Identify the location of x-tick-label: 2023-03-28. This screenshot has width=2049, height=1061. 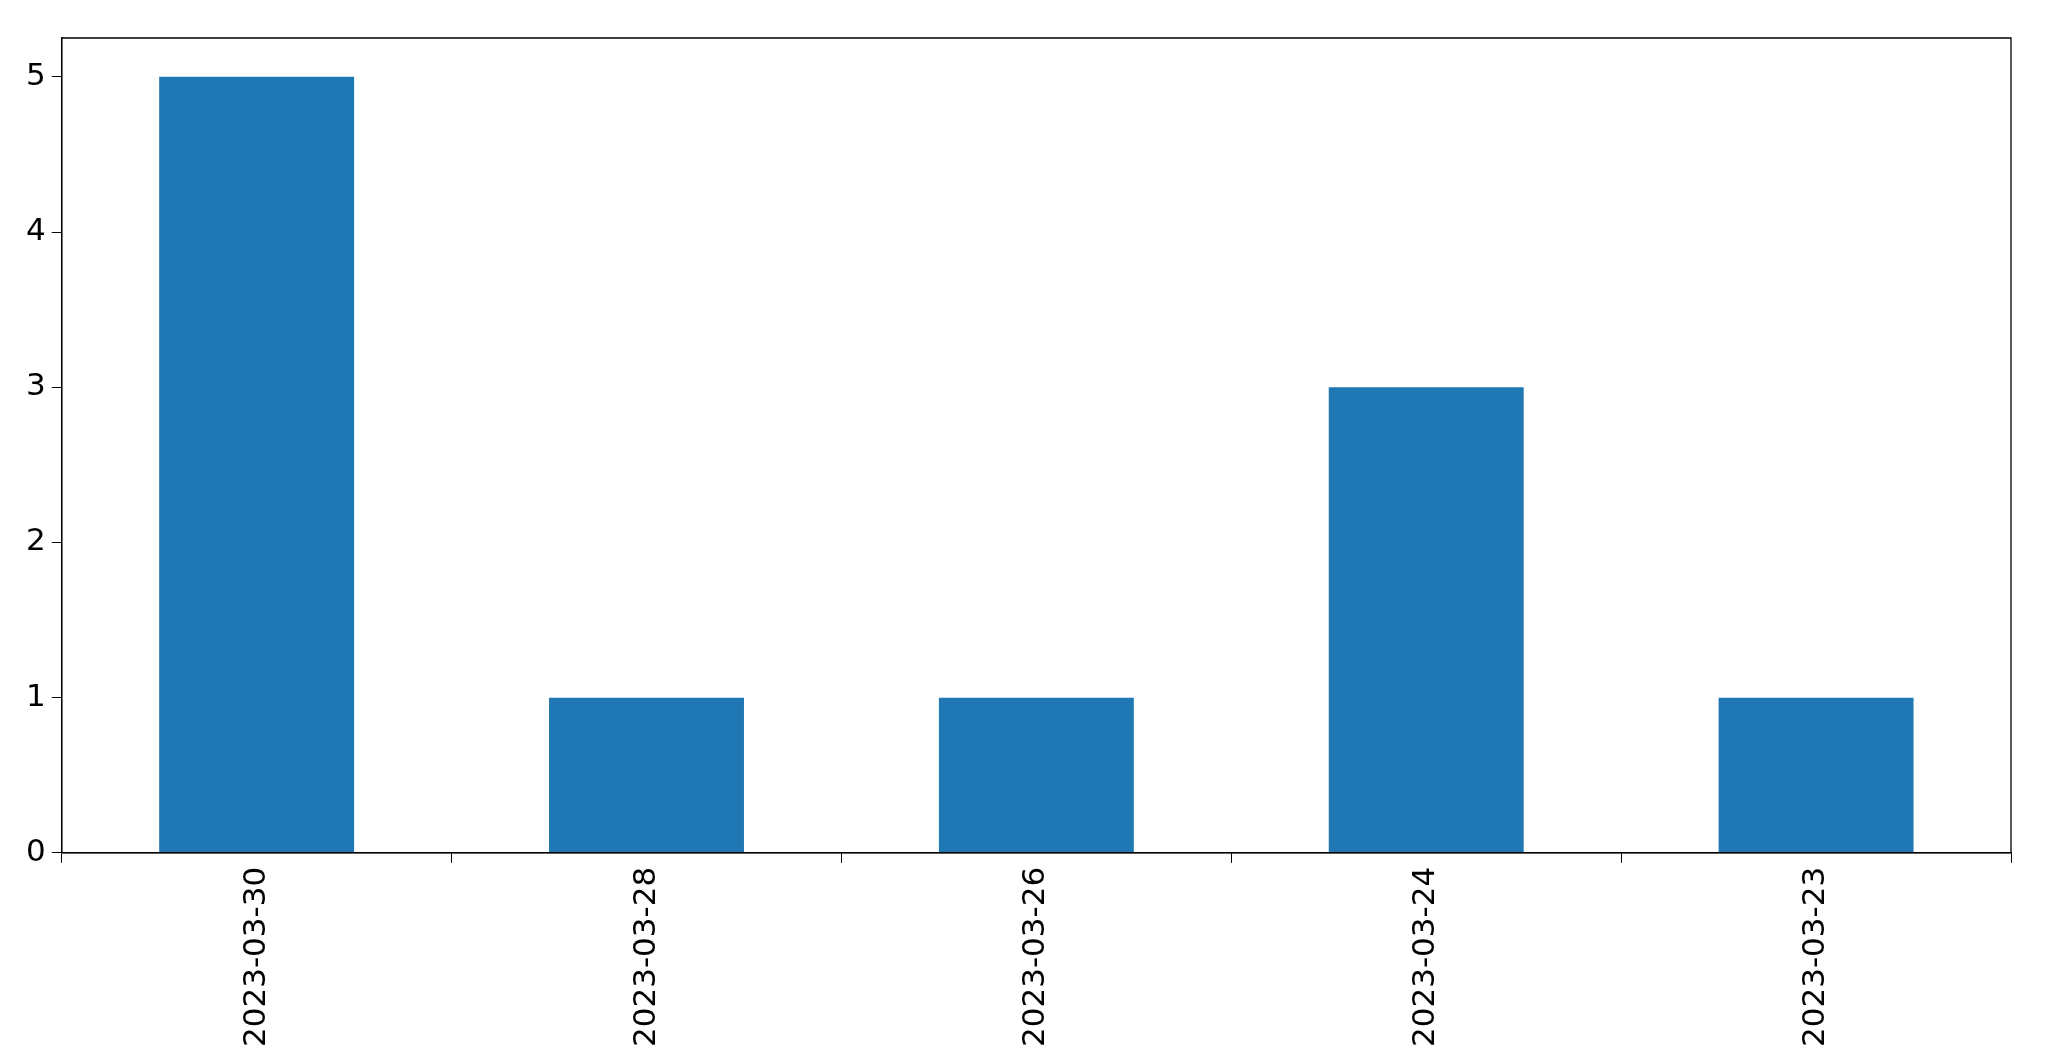
(643, 957).